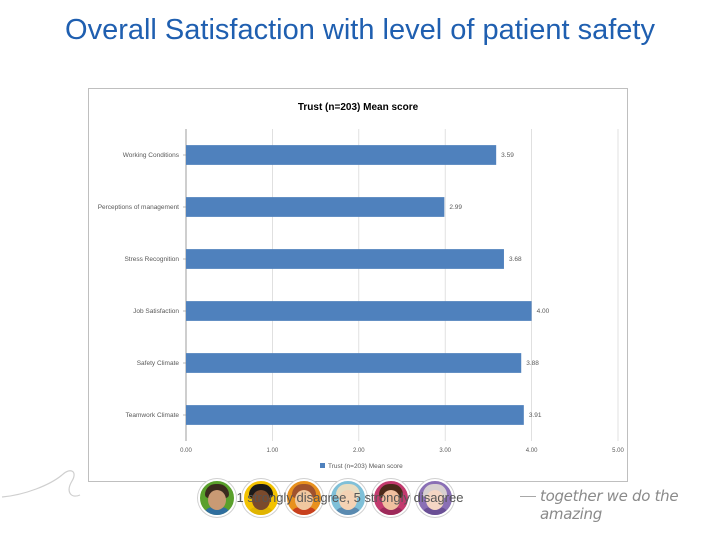 This screenshot has width=720, height=540. I want to click on data-label: 3.59, so click(507, 155).